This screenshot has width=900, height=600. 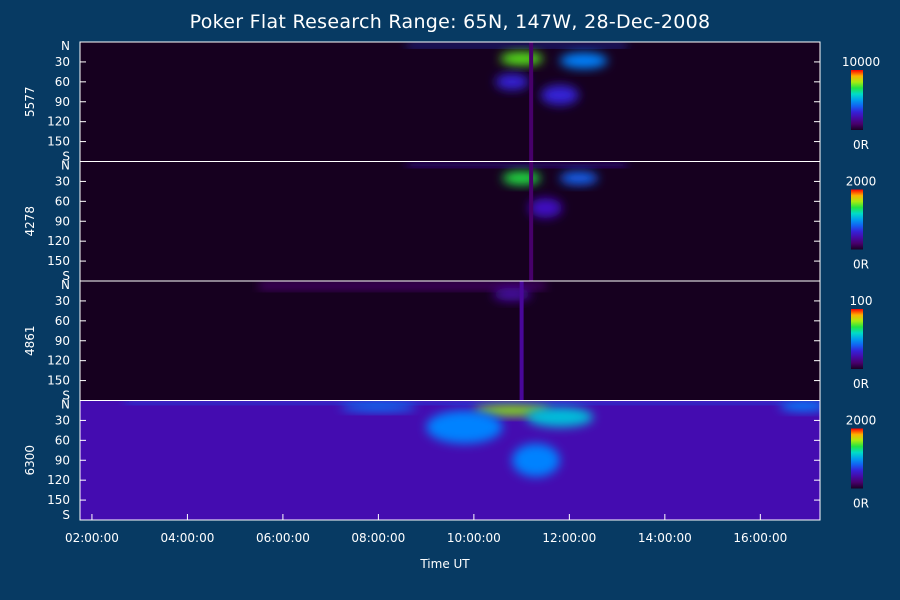 What do you see at coordinates (187, 538) in the screenshot?
I see `x-tick-label: 04:00:00` at bounding box center [187, 538].